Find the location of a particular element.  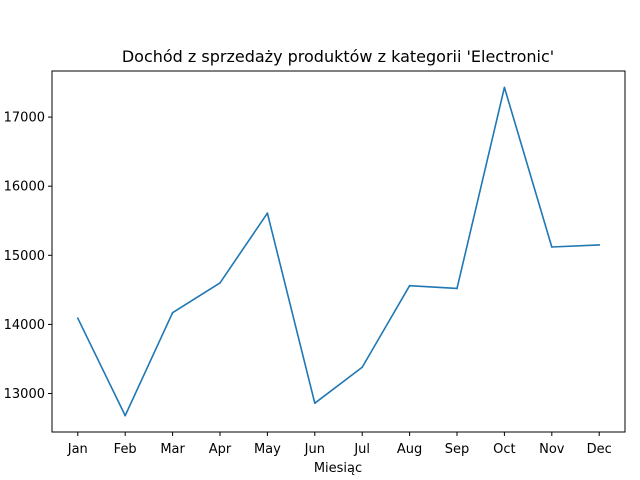

x-tick-label: Apr is located at coordinates (220, 449).